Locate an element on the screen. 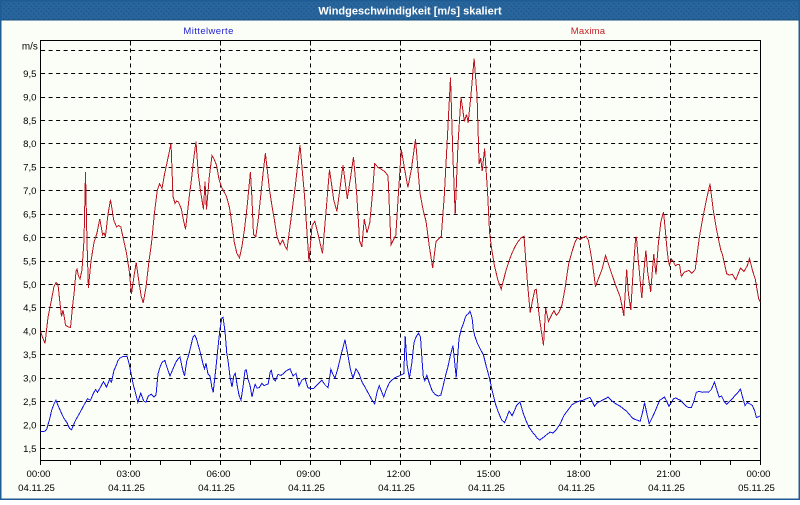 The width and height of the screenshot is (800, 505). svg-text: 3,5 is located at coordinates (29, 355).